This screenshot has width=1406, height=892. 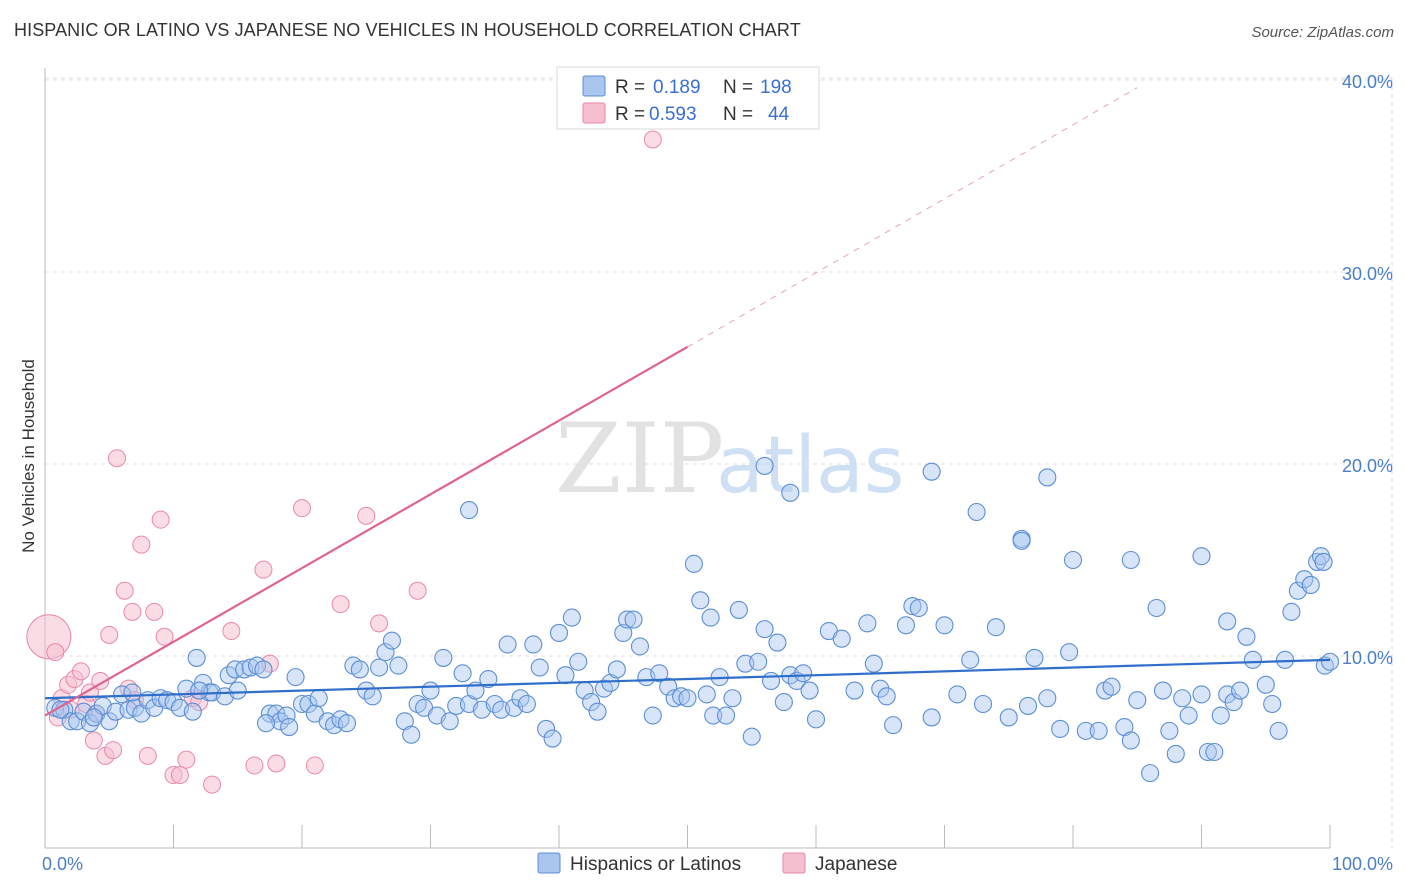 What do you see at coordinates (856, 864) in the screenshot?
I see `bottom-legend-label-japanese: Japanese` at bounding box center [856, 864].